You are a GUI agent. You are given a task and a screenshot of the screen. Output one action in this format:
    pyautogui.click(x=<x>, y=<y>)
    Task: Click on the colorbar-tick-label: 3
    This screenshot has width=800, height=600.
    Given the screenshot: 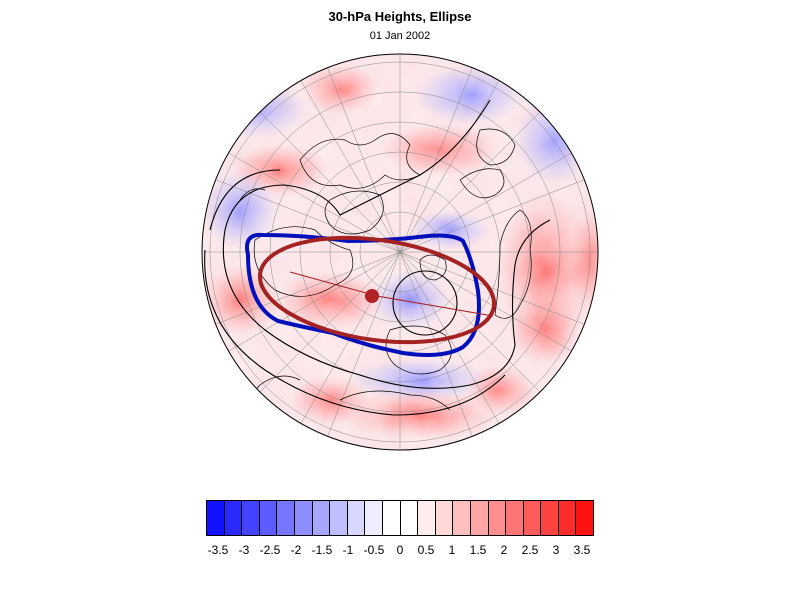 What is the action you would take?
    pyautogui.click(x=556, y=550)
    